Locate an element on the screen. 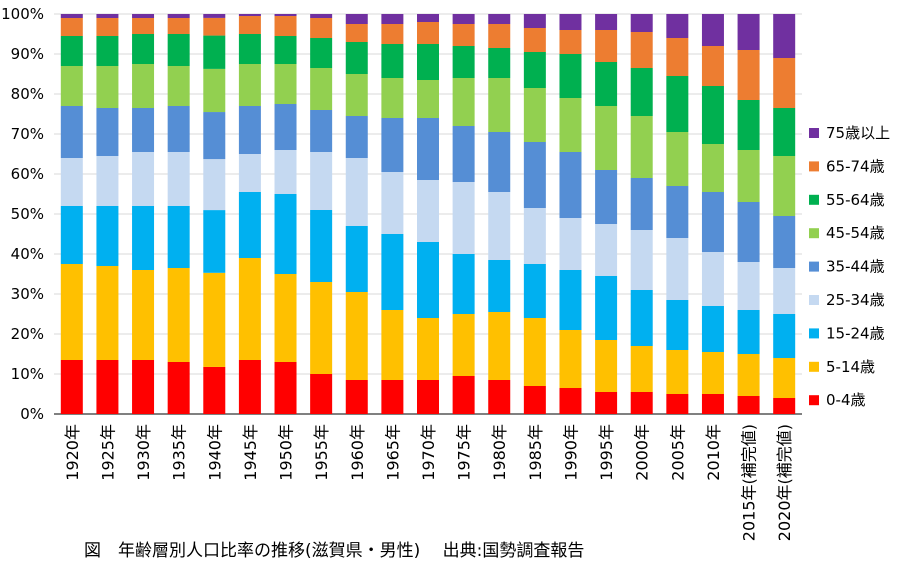 This screenshot has width=915, height=576. y-tick-label: 10% is located at coordinates (27, 374).